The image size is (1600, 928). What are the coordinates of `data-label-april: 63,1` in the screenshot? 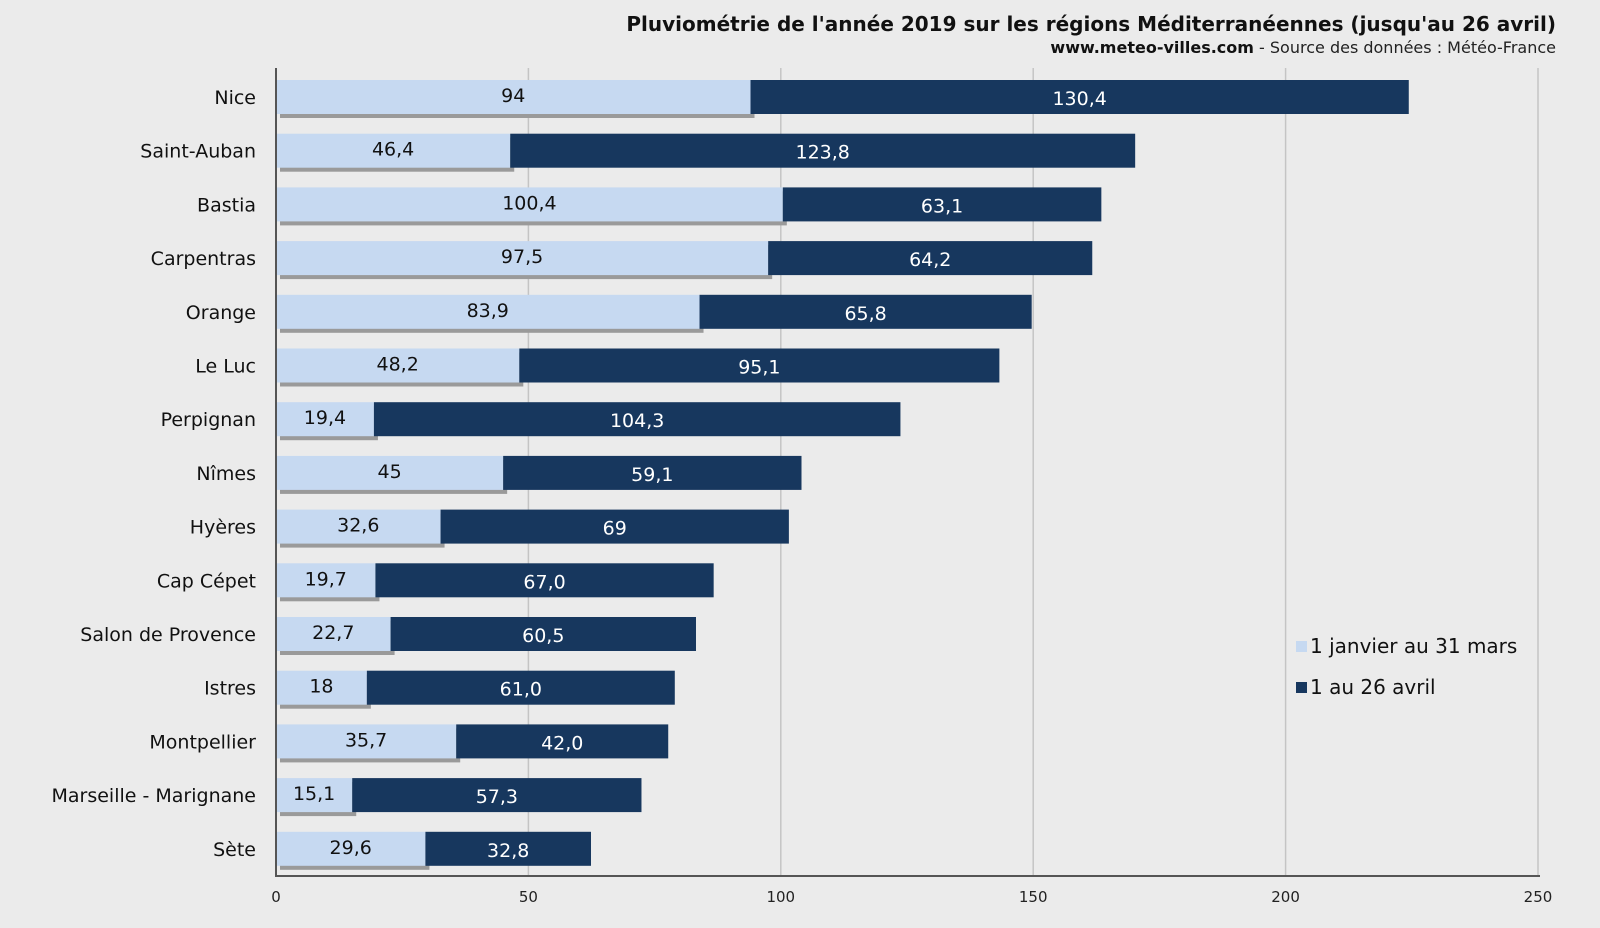 It's located at (942, 206).